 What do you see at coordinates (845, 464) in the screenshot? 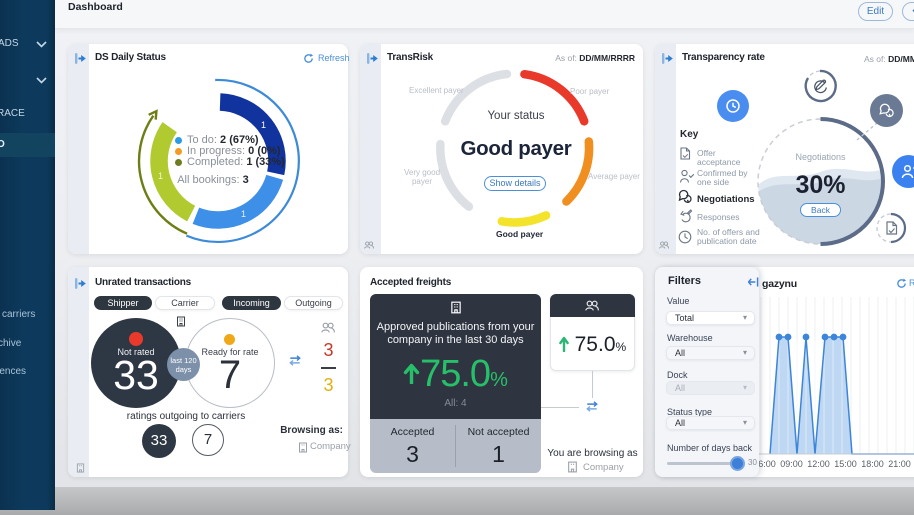
I see `svg-text: 15:00` at bounding box center [845, 464].